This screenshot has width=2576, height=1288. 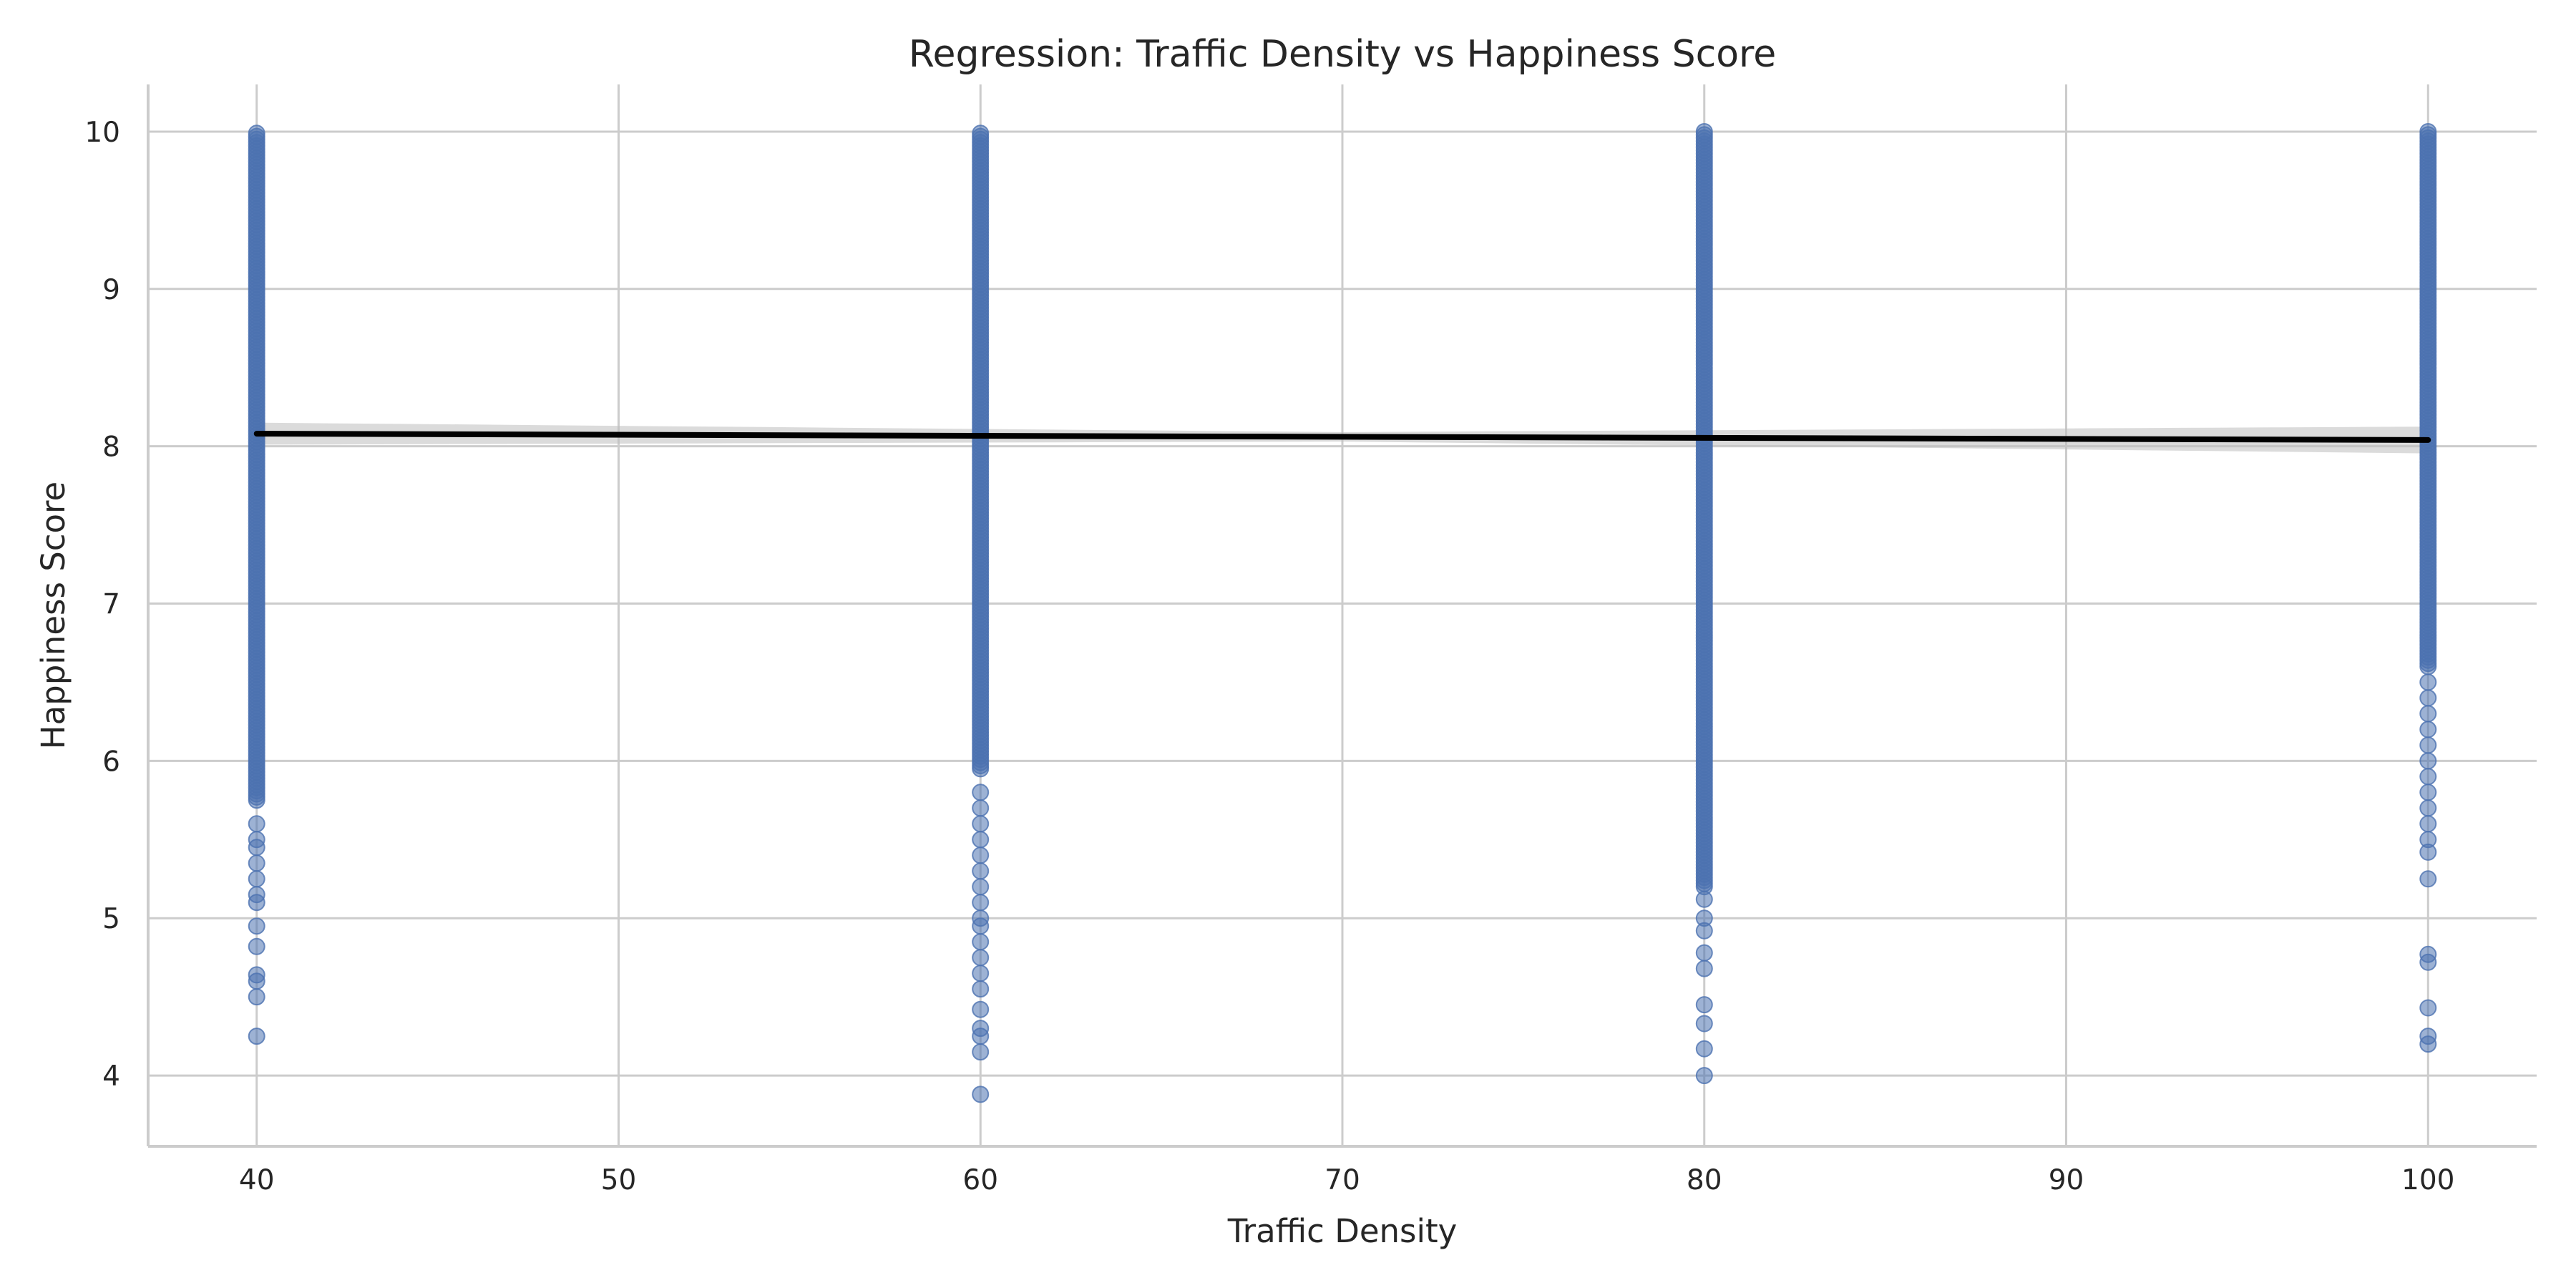 I want to click on y-tick-label: 9, so click(x=111, y=290).